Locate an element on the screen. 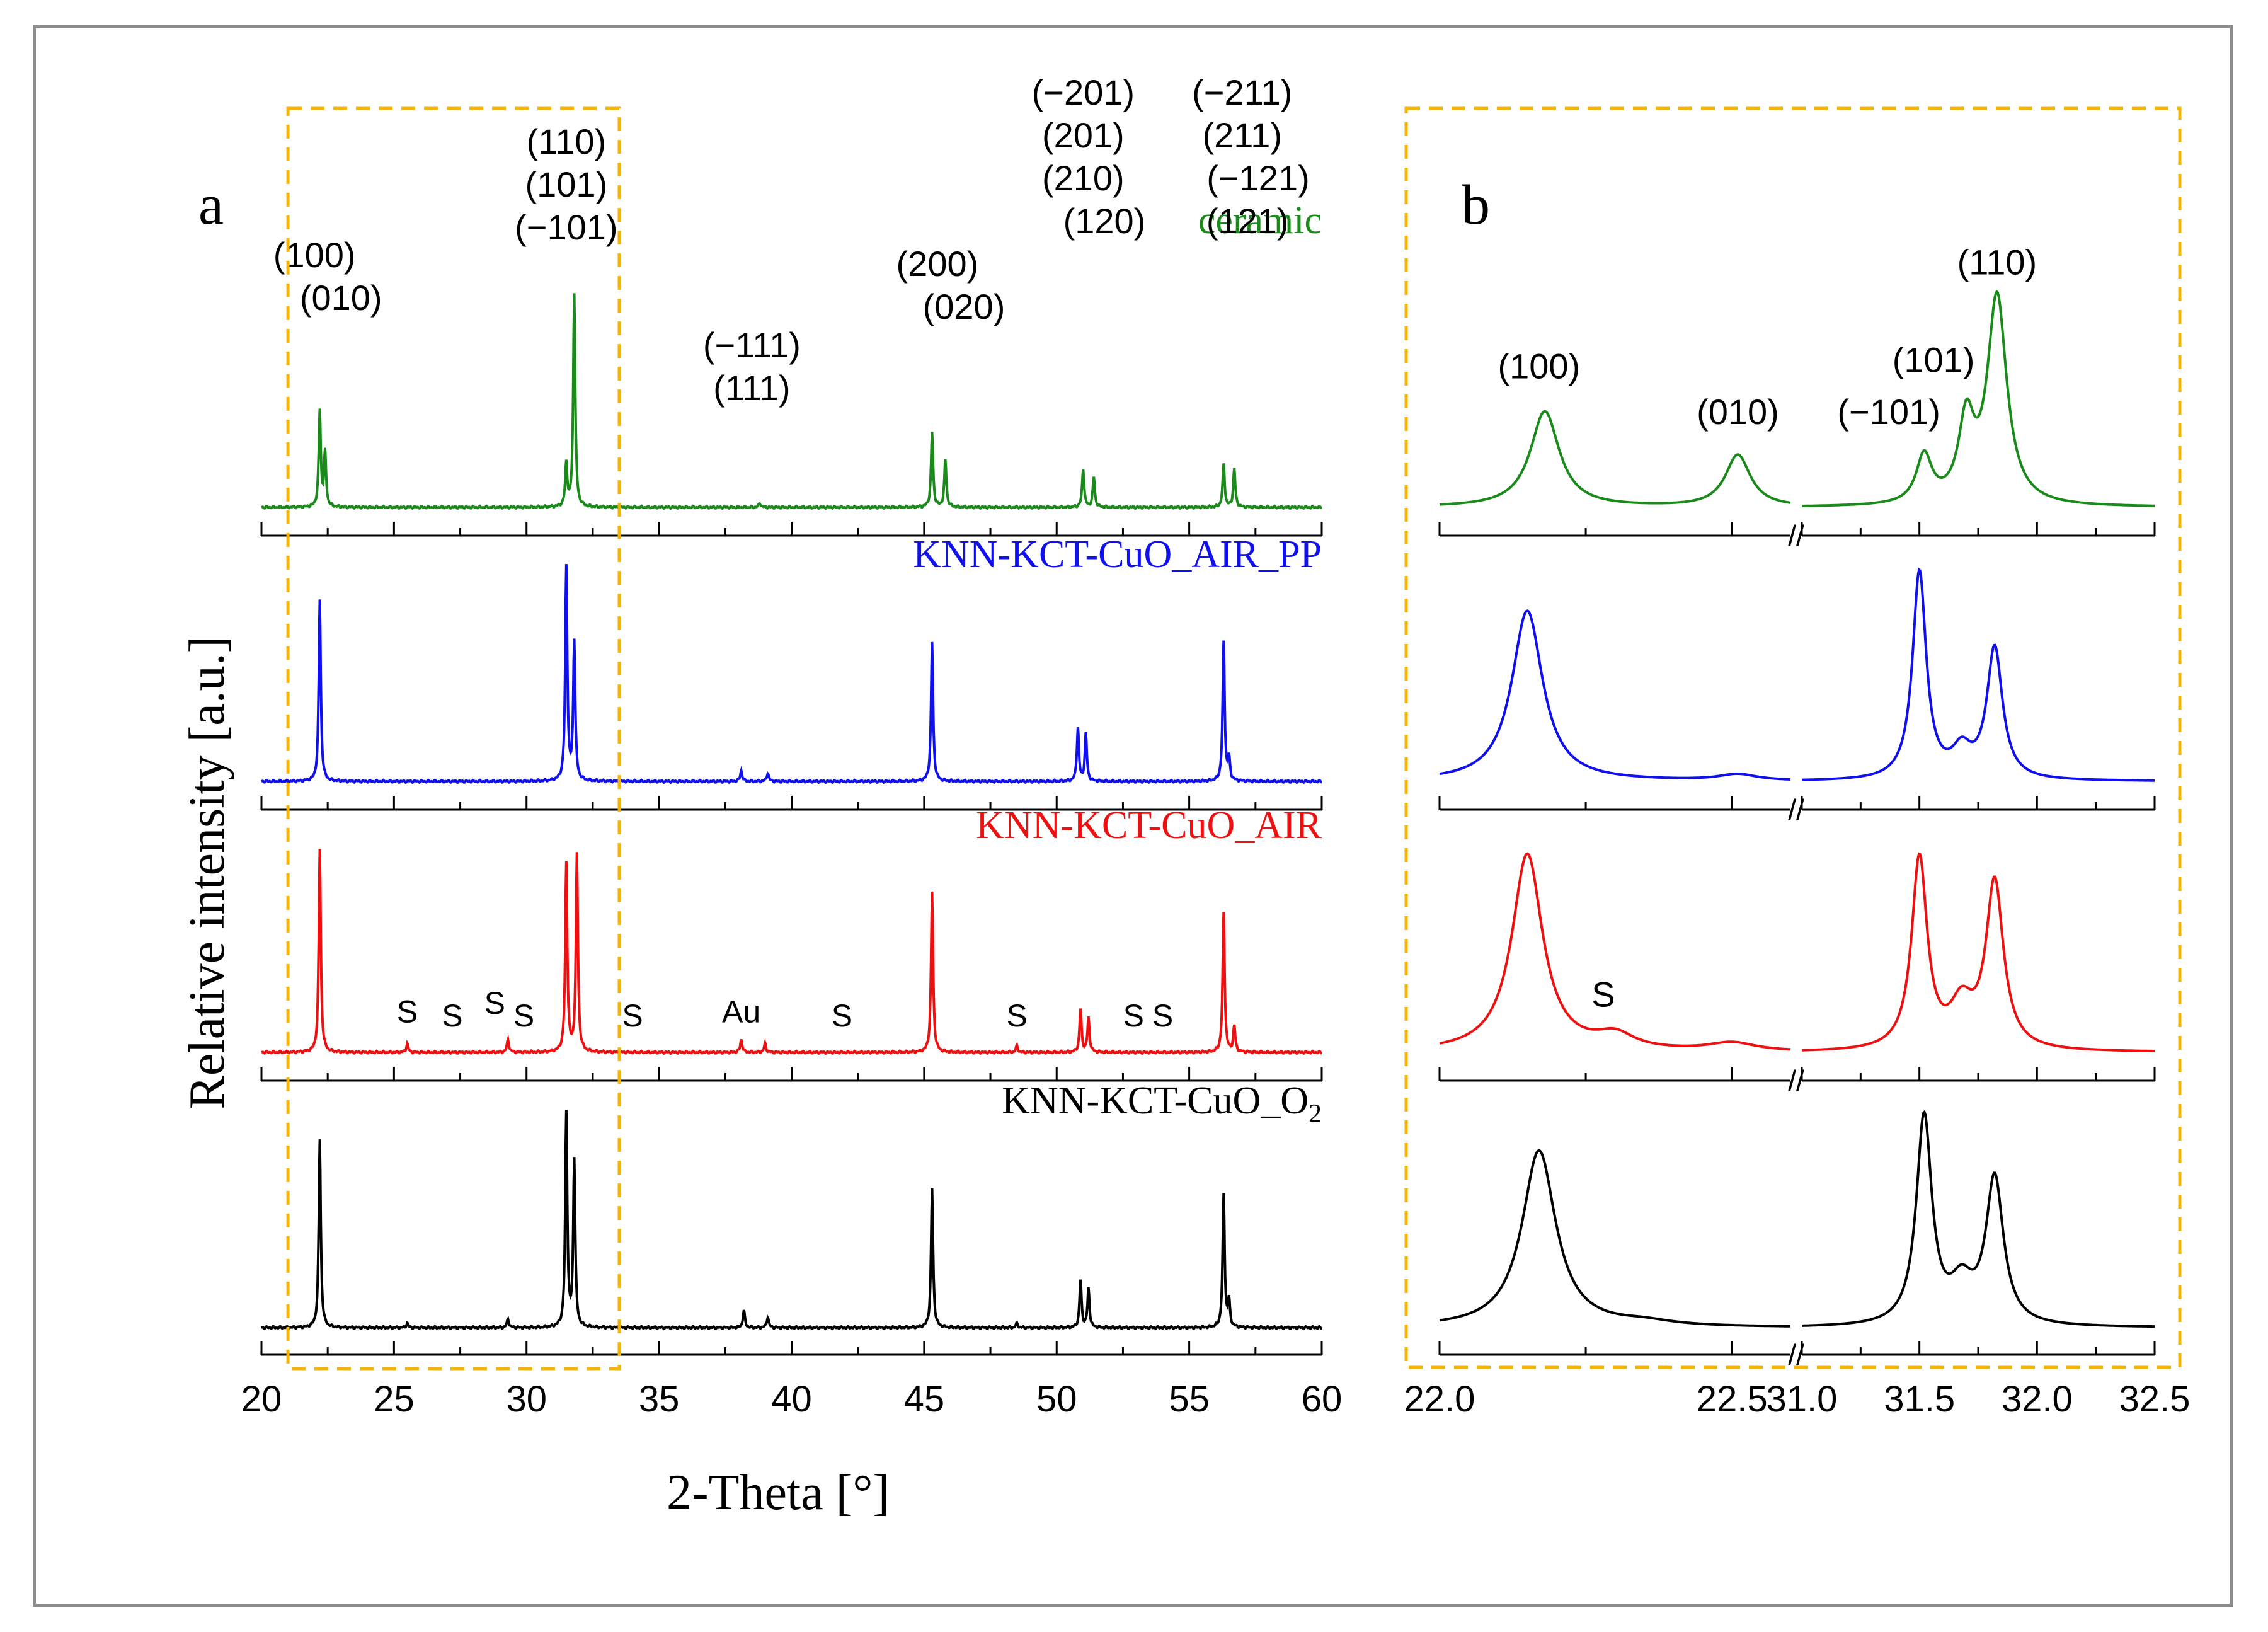  peak-annotation: (120) is located at coordinates (1104, 221).